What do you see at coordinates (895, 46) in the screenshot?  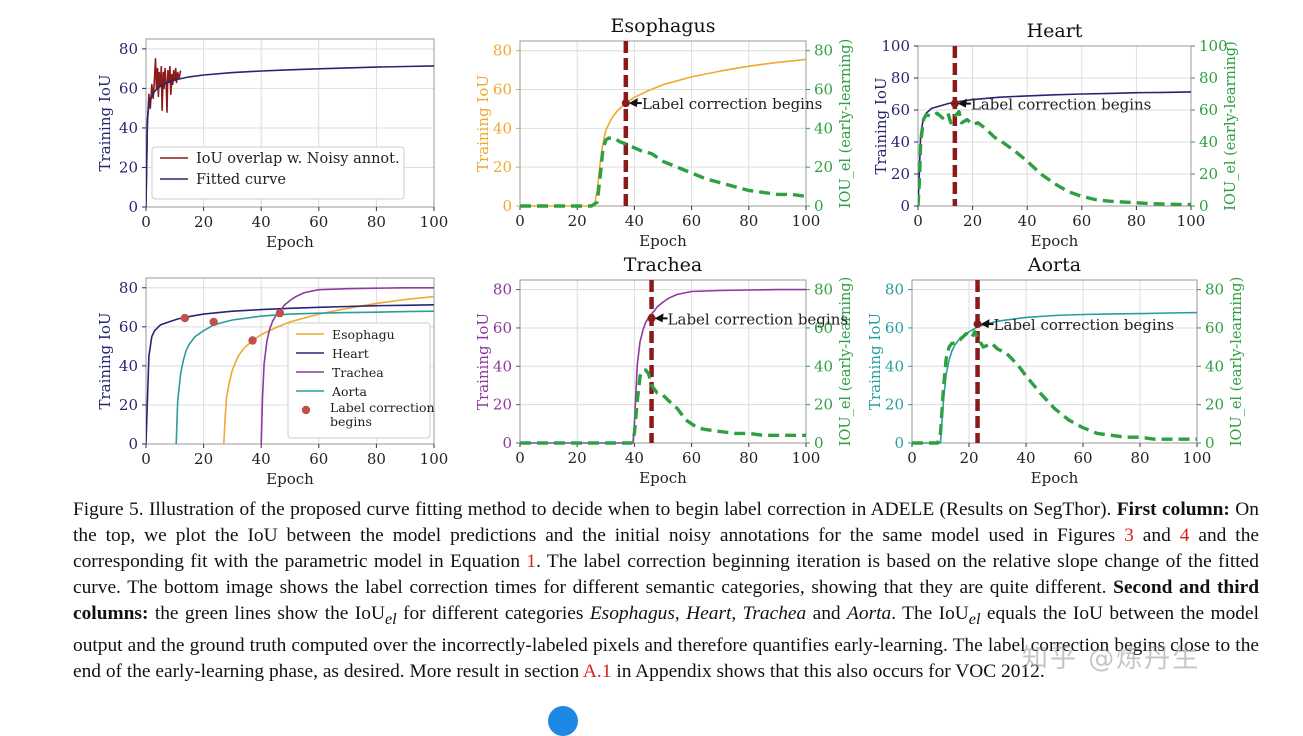 I see `y-tick-label: 100` at bounding box center [895, 46].